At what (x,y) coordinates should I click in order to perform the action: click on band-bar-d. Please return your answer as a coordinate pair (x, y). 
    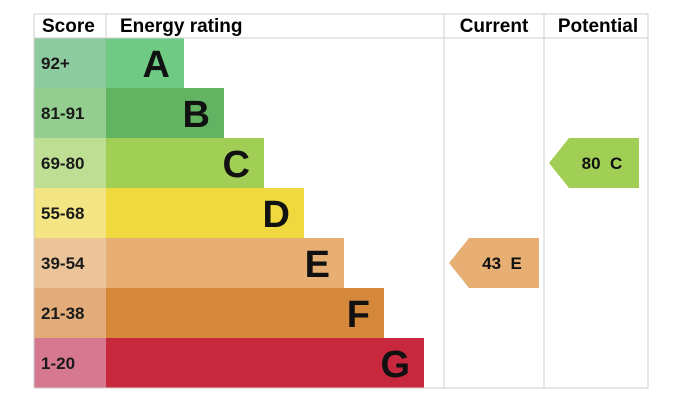
    Looking at the image, I should click on (205, 213).